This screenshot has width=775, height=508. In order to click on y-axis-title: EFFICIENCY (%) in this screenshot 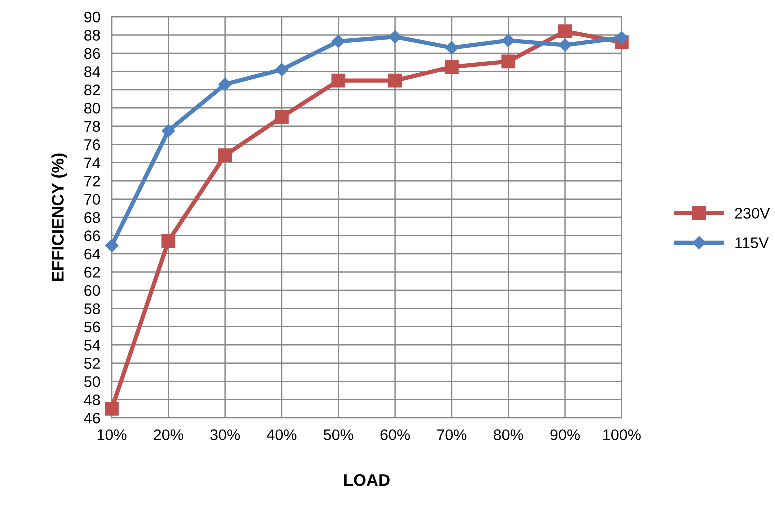, I will do `click(60, 218)`.